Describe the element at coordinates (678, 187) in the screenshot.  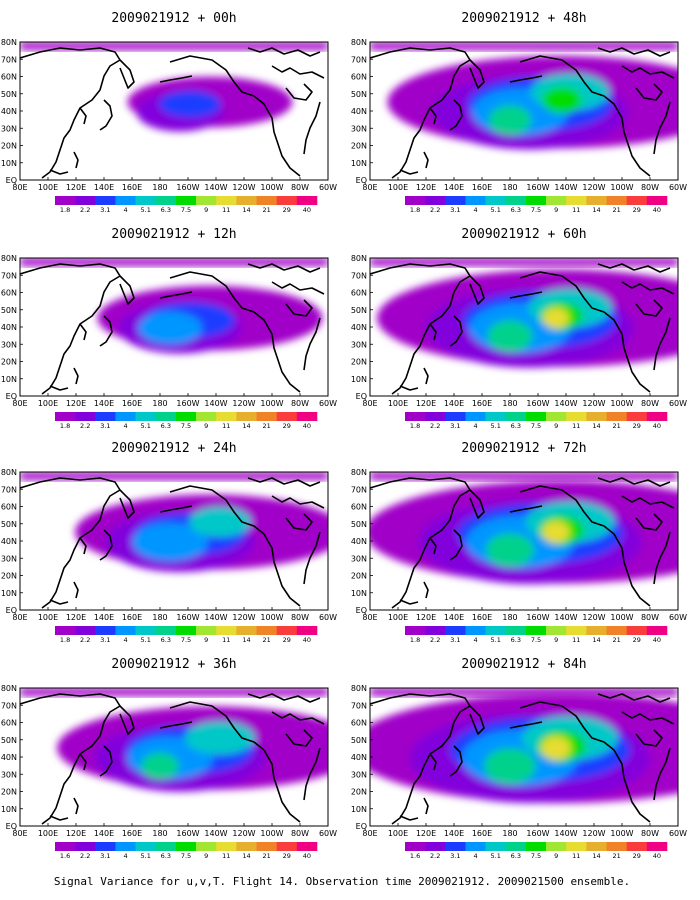
I see `lon-tick-label: 60W` at that location.